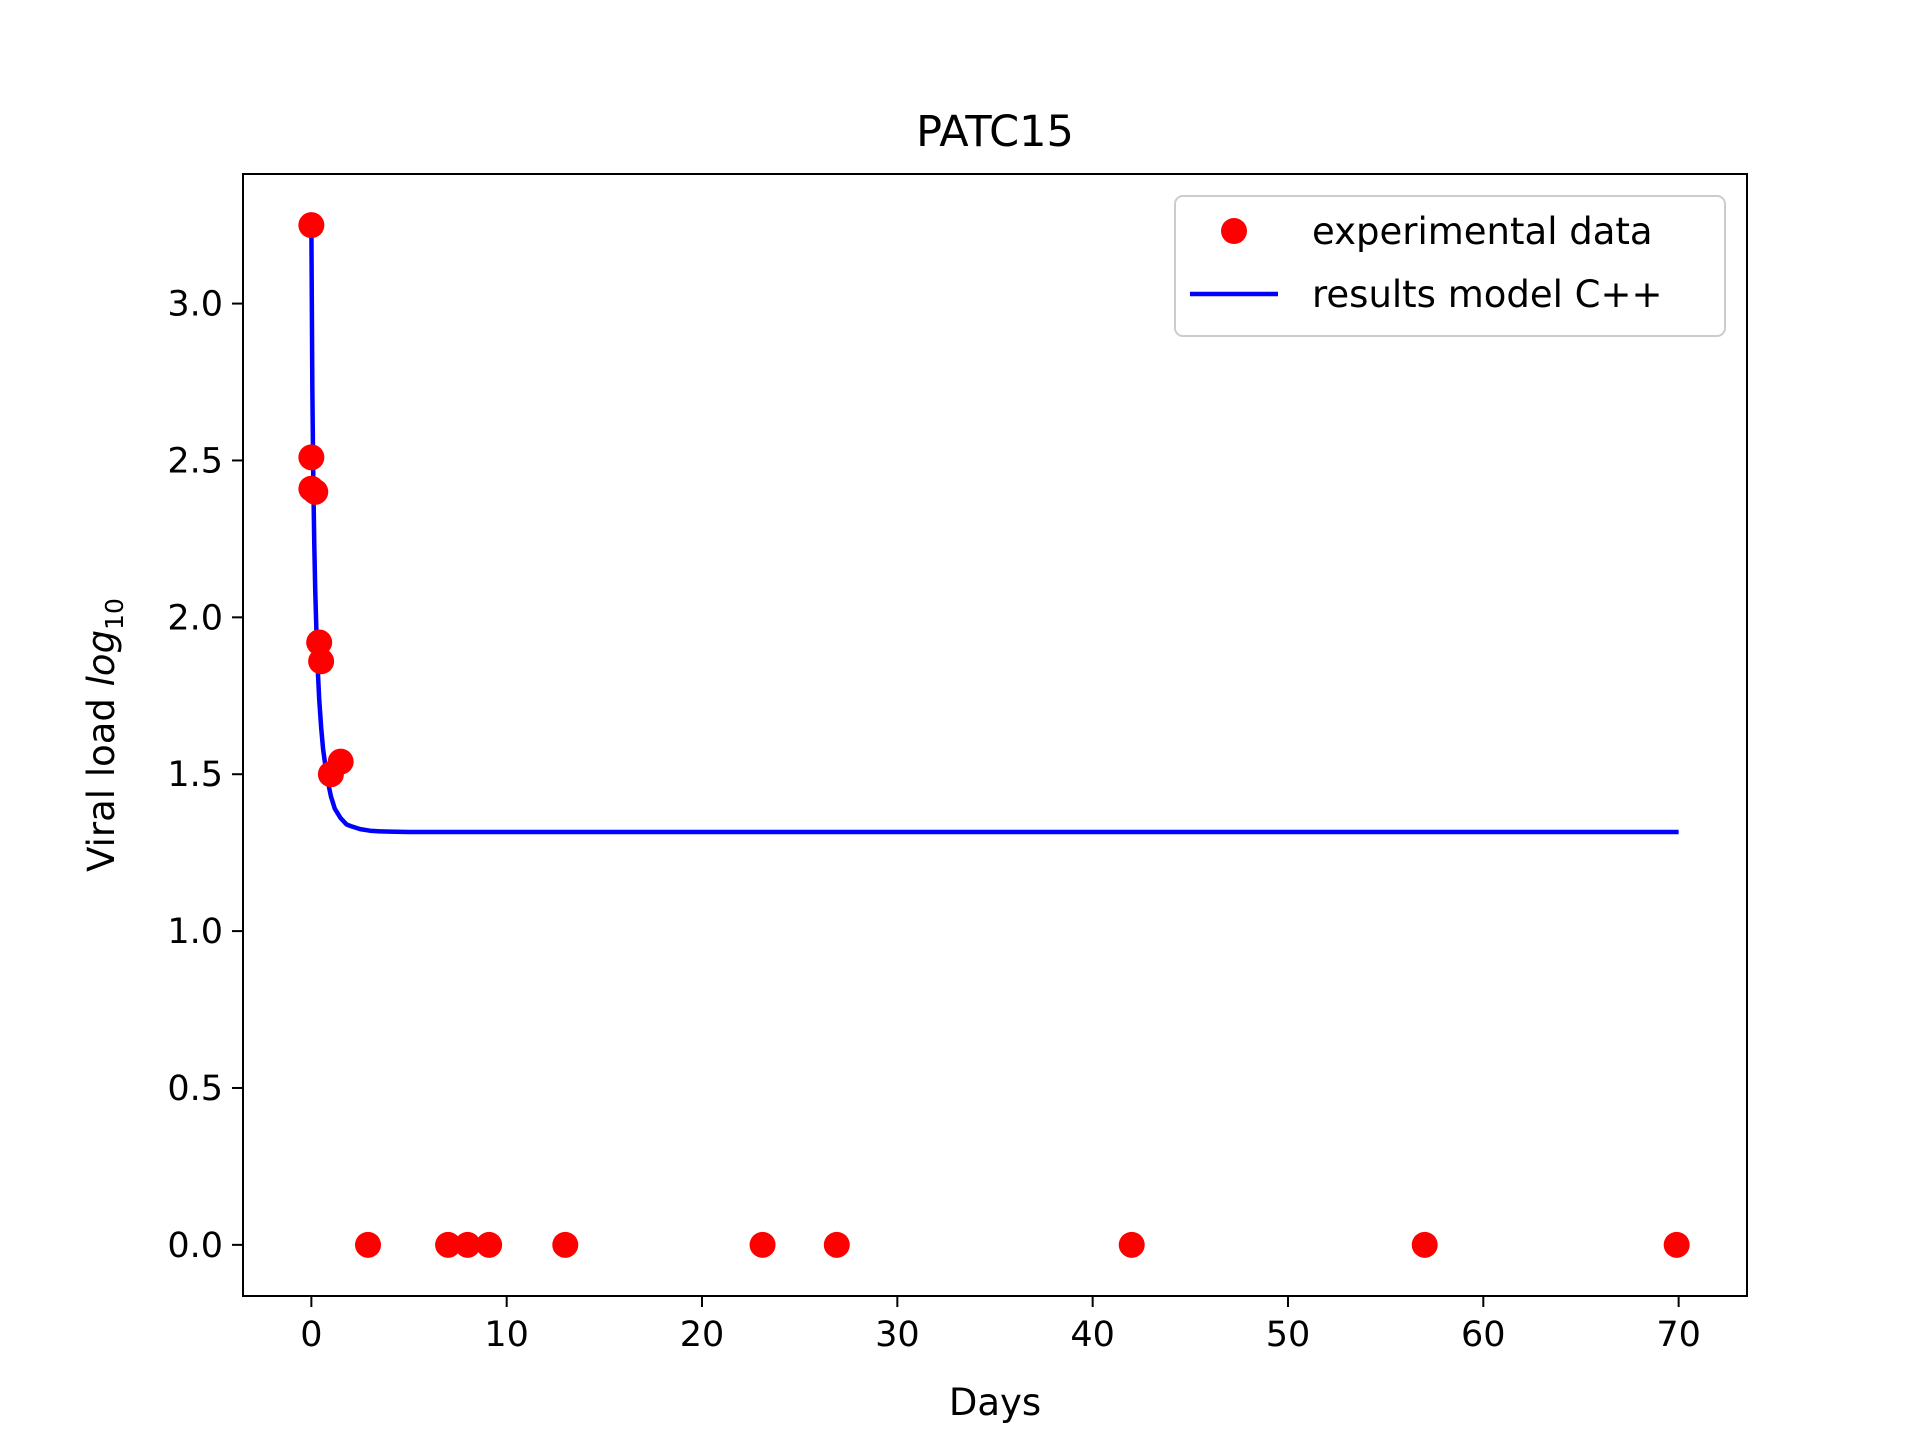 The width and height of the screenshot is (1920, 1444). I want to click on x-tick-label: 20, so click(702, 1335).